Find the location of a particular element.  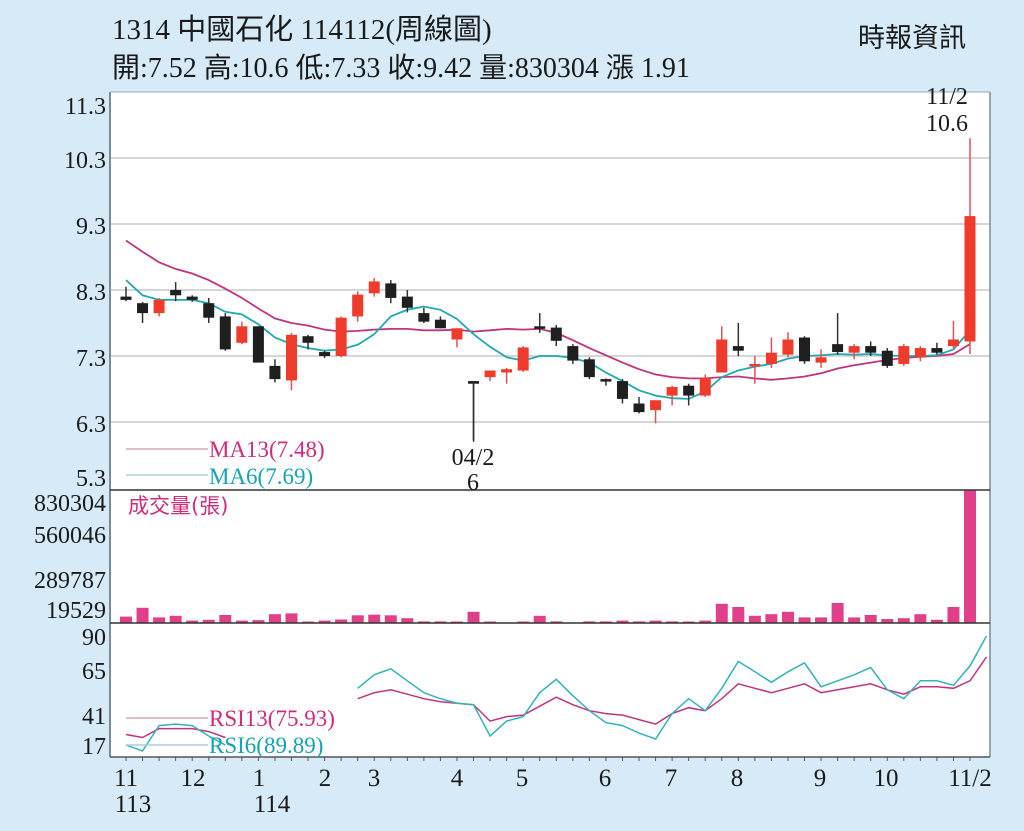

ma13-legend: MA13(7.48) is located at coordinates (267, 449).